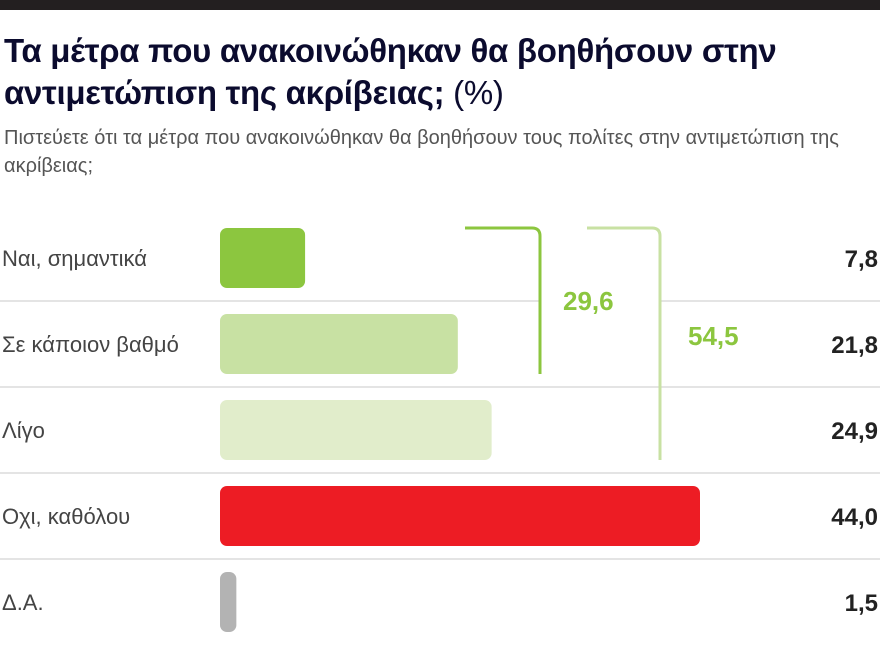 This screenshot has height=651, width=880. What do you see at coordinates (23, 430) in the screenshot?
I see `category-label: Λίγο` at bounding box center [23, 430].